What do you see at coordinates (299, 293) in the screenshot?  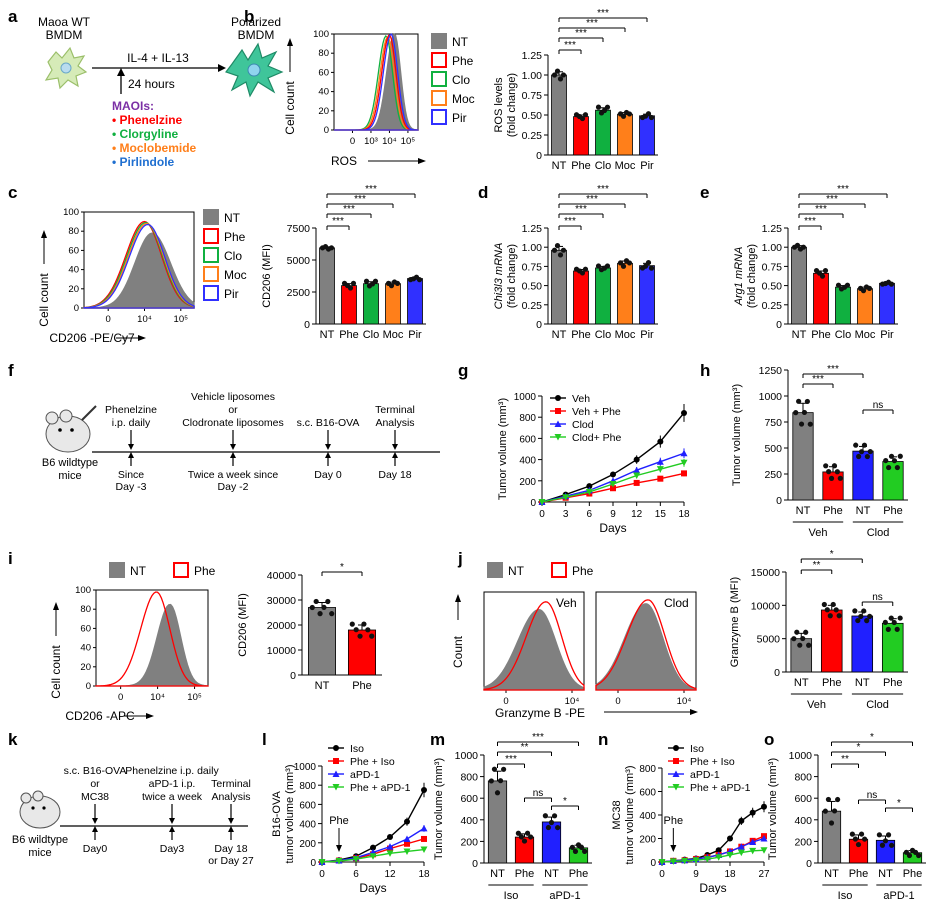 I see `y-tick-label: 2500` at bounding box center [299, 293].